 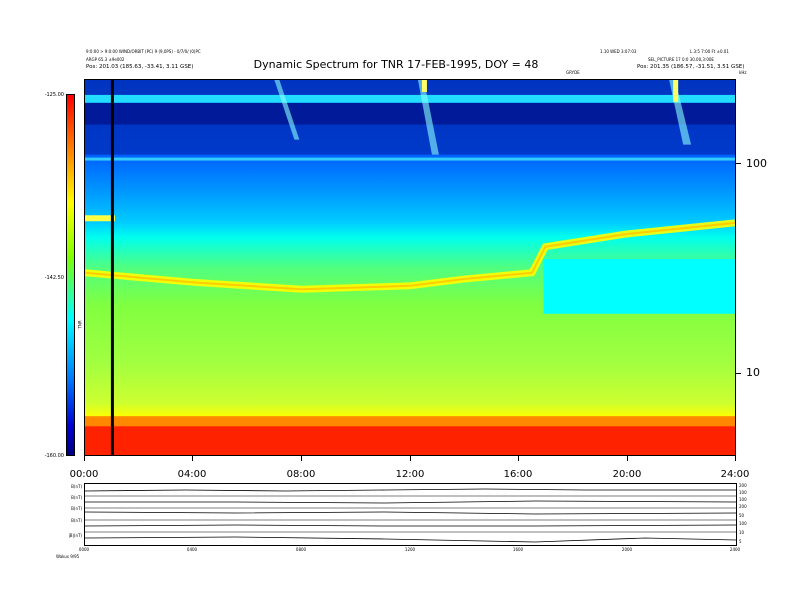 What do you see at coordinates (518, 474) in the screenshot?
I see `xtick-label-4: 16:00` at bounding box center [518, 474].